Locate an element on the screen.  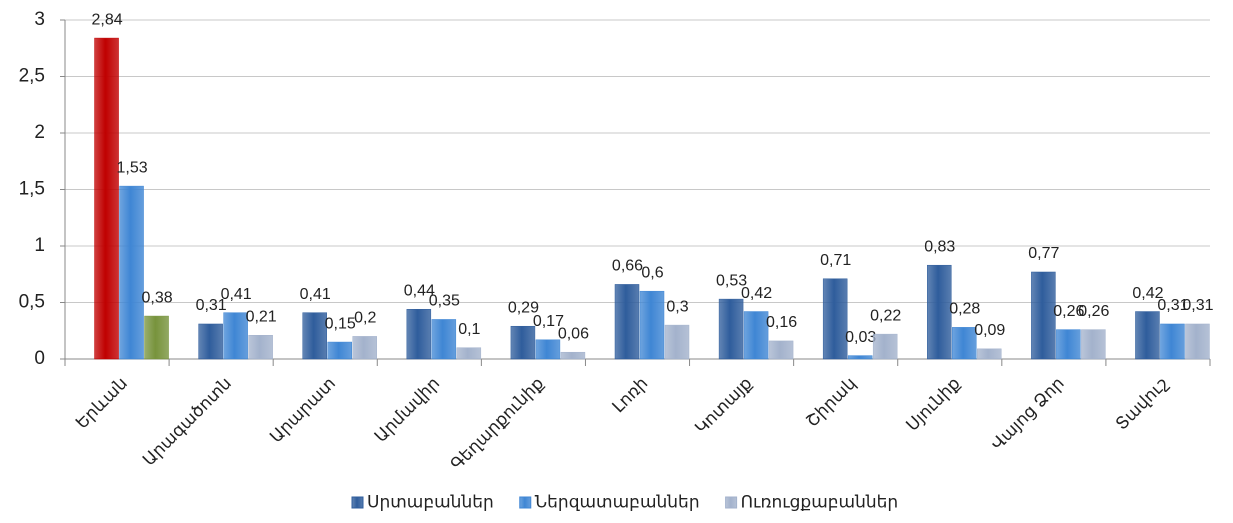
value-label: 0,44 is located at coordinates (419, 290).